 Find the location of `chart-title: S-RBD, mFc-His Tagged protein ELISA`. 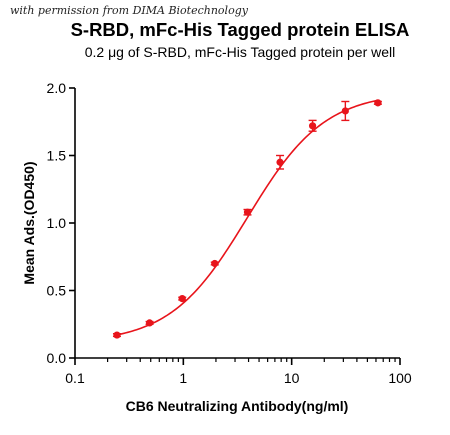

chart-title: S-RBD, mFc-His Tagged protein ELISA is located at coordinates (240, 29).